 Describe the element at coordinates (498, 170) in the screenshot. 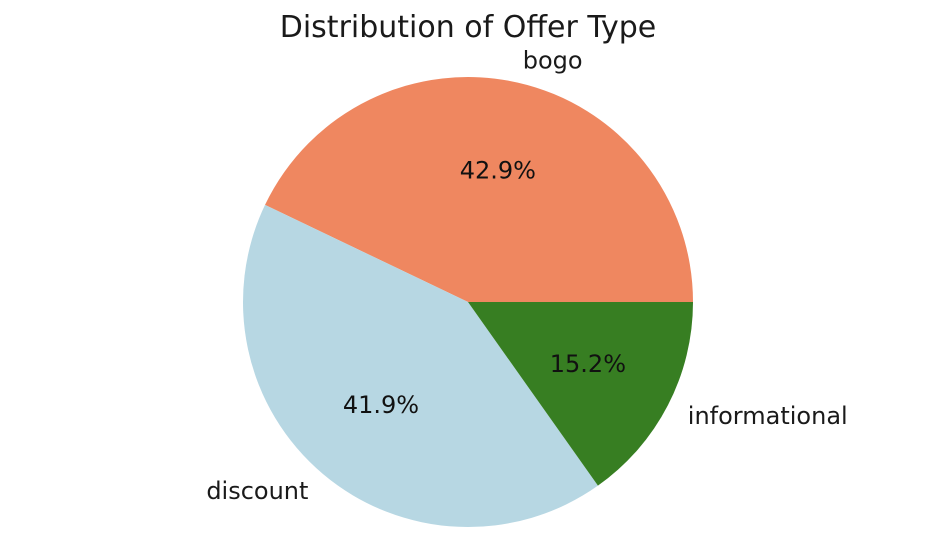

I see `pct-label-bogo: 42.9%` at that location.